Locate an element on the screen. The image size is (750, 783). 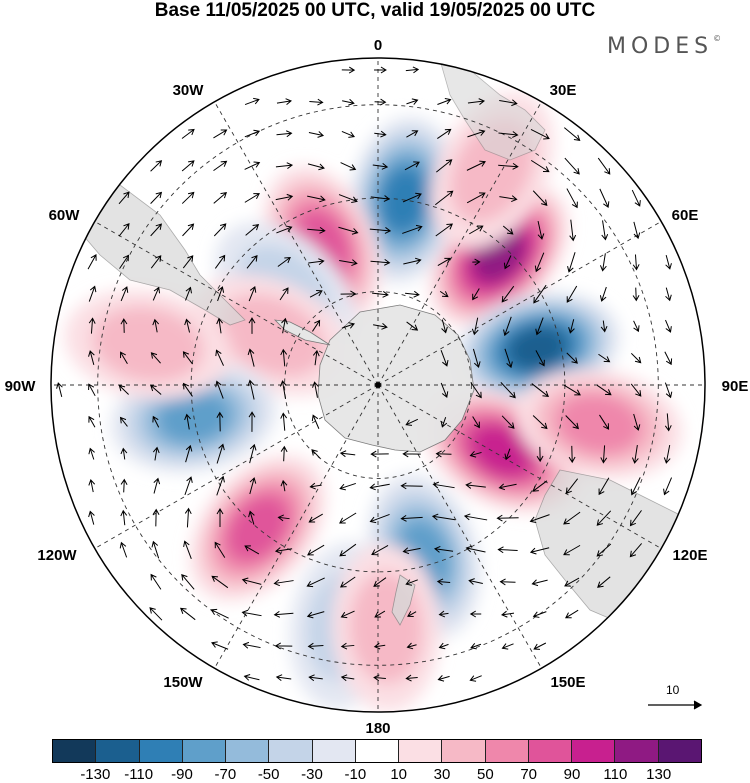
colorbar-tick-label: 10 is located at coordinates (398, 774).